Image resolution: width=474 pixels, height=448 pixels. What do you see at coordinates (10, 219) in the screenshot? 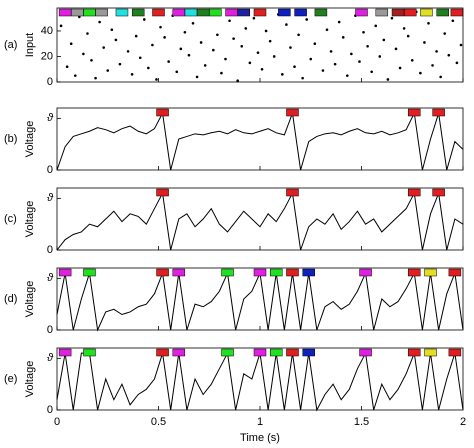
I see `panel-label: (c)` at bounding box center [10, 219].